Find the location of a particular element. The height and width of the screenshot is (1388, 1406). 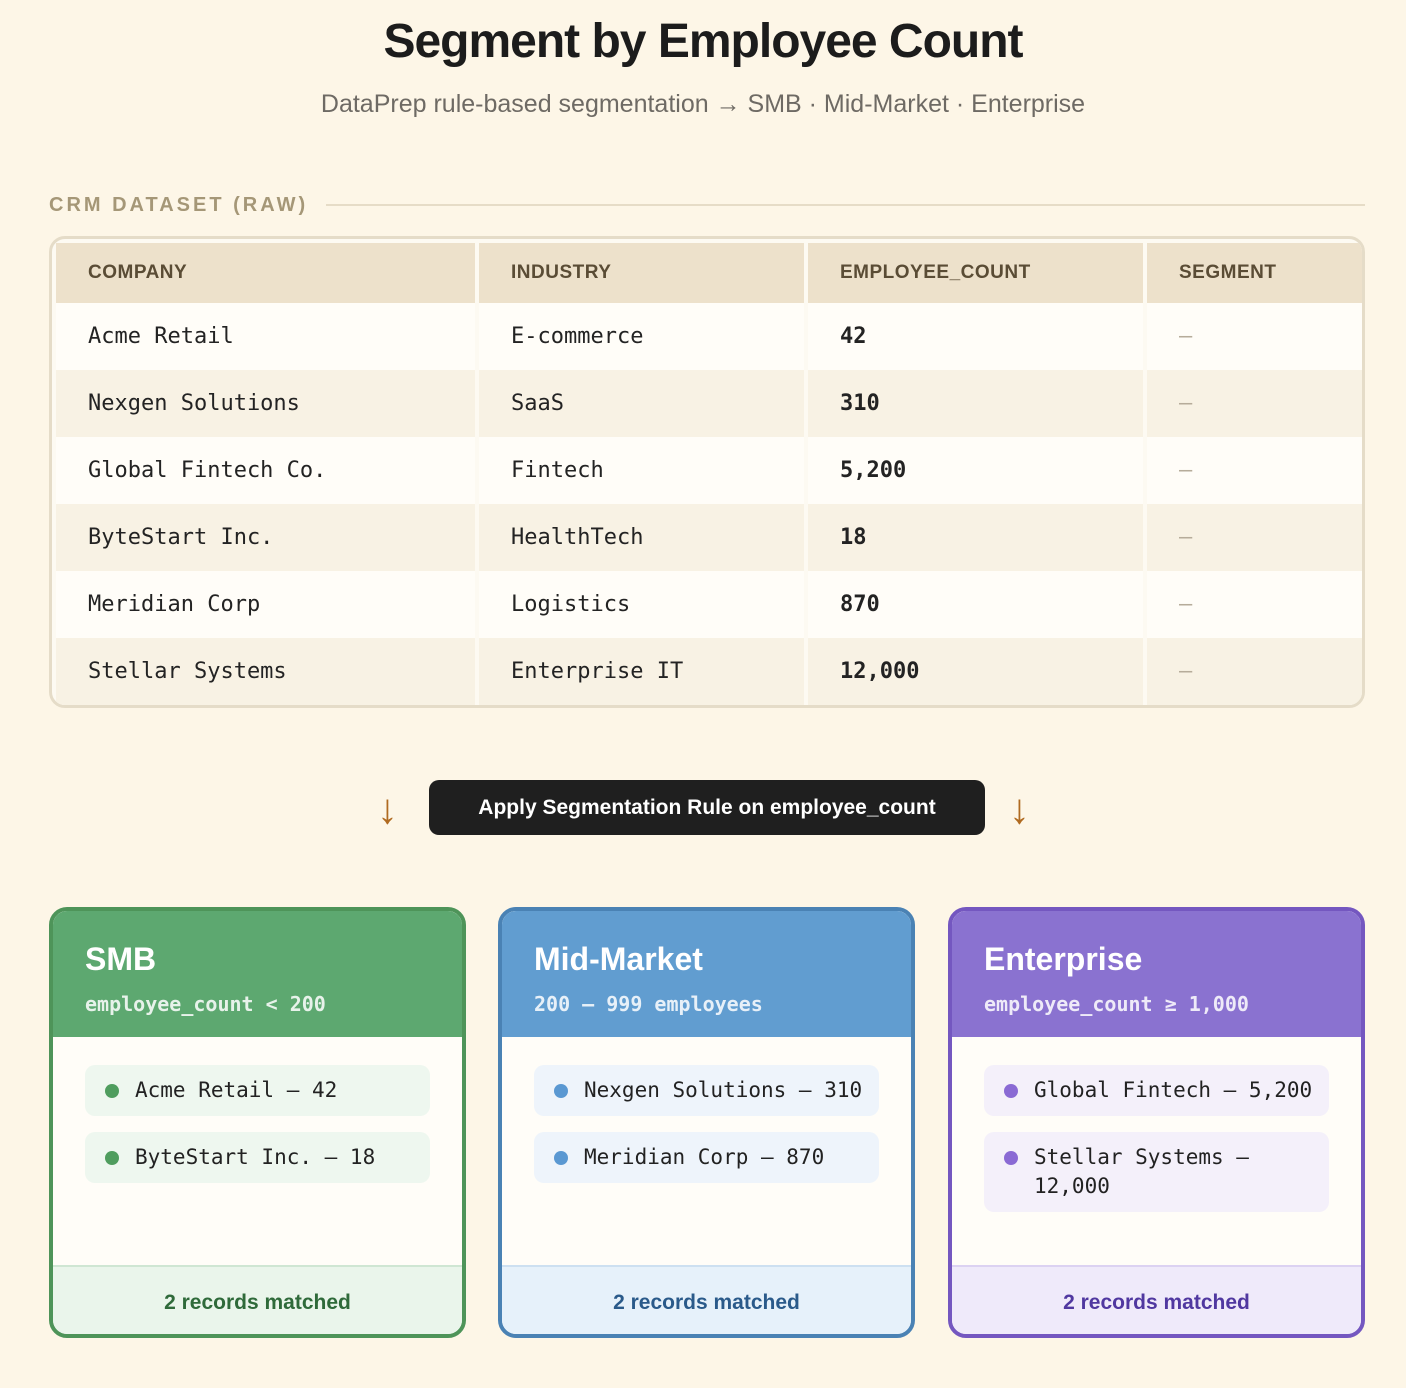

segment-rule: employee_count ≥ 1,000 is located at coordinates (1116, 1004).